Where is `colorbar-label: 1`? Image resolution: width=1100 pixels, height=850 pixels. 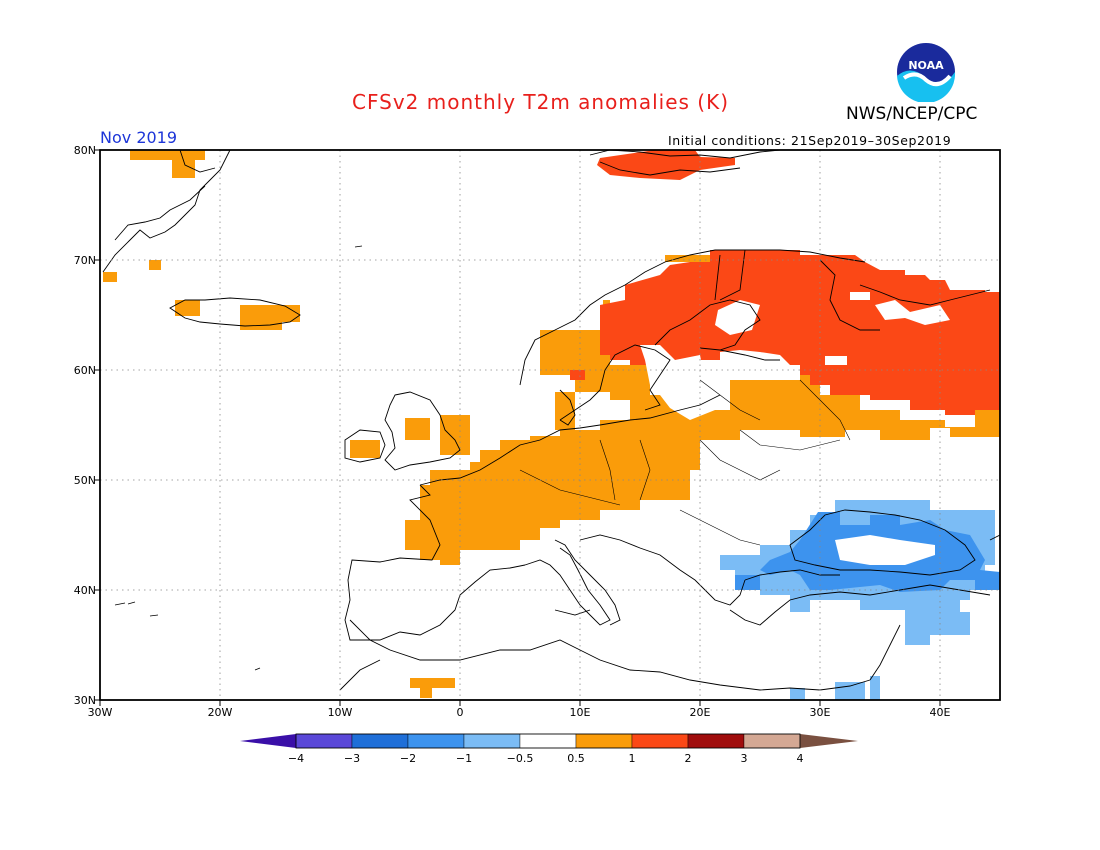
colorbar-label: 1 is located at coordinates (632, 758).